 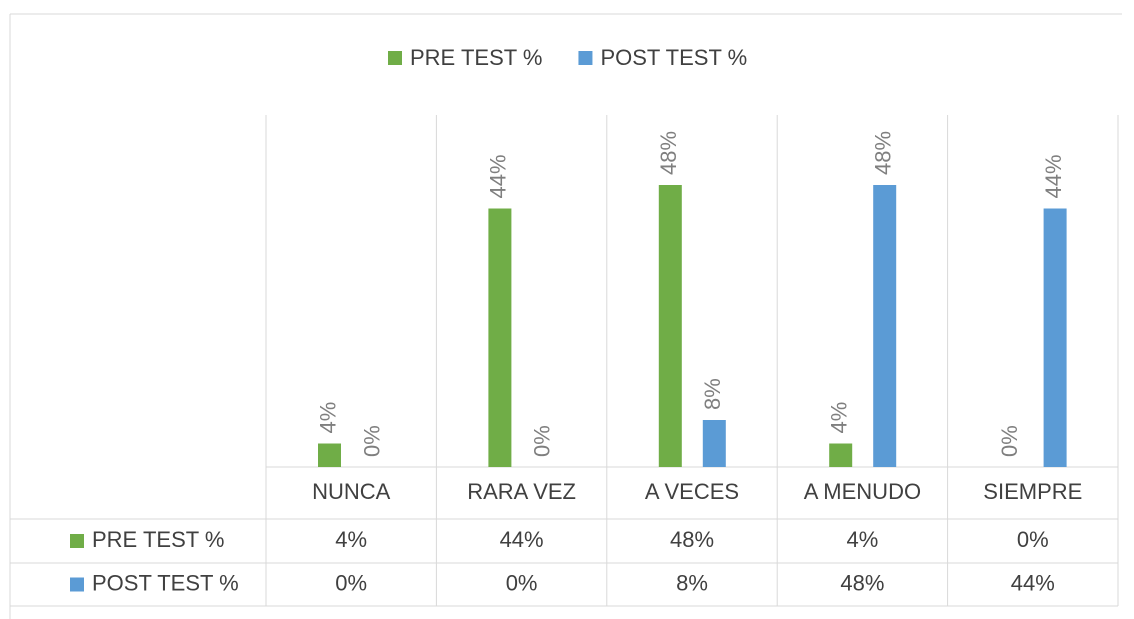 I want to click on category-label: NUNCA, so click(x=351, y=491).